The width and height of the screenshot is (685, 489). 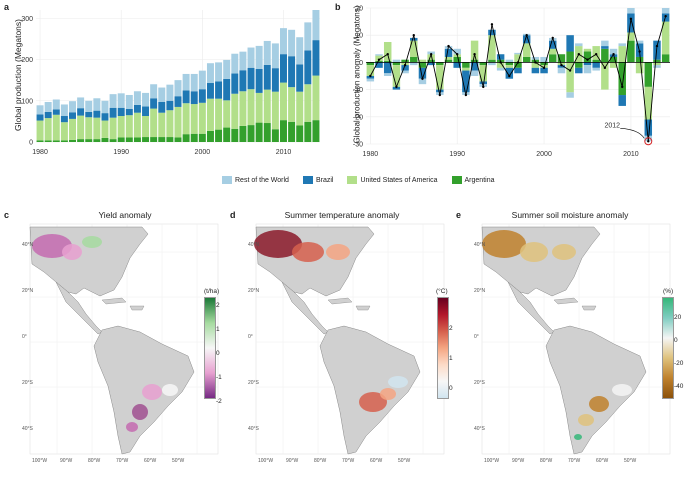 I want to click on colorbar-tick: -2, so click(x=219, y=401).